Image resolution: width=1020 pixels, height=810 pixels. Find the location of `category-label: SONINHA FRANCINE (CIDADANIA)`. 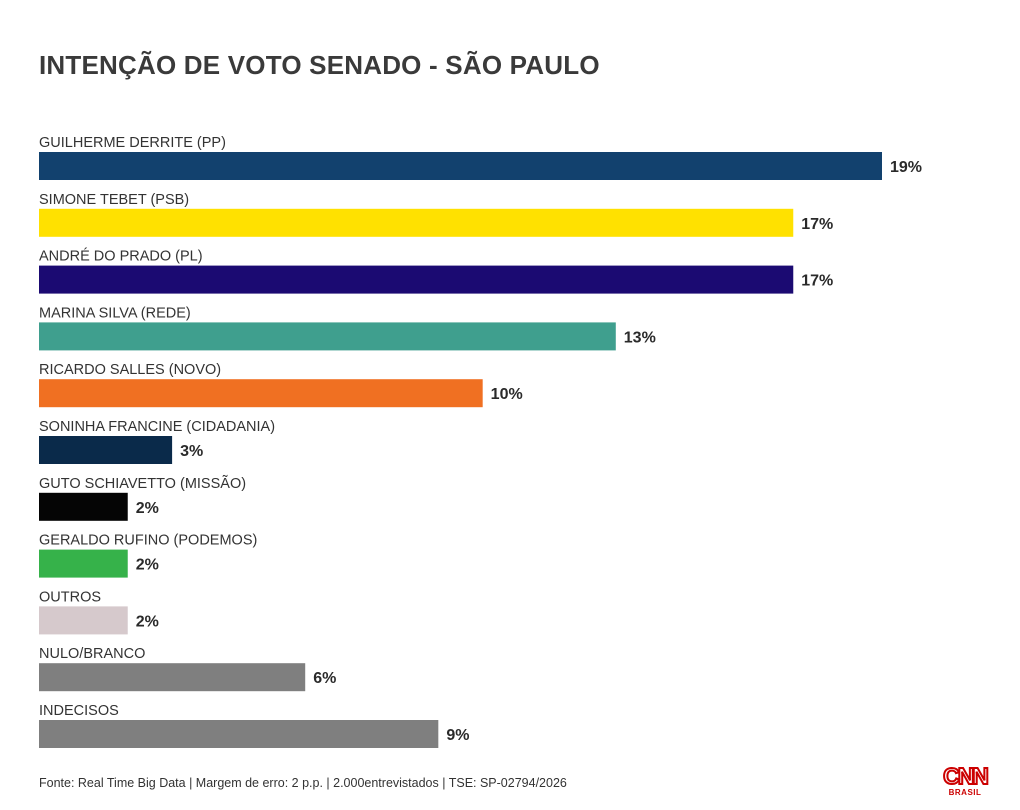

category-label: SONINHA FRANCINE (CIDADANIA) is located at coordinates (157, 427).